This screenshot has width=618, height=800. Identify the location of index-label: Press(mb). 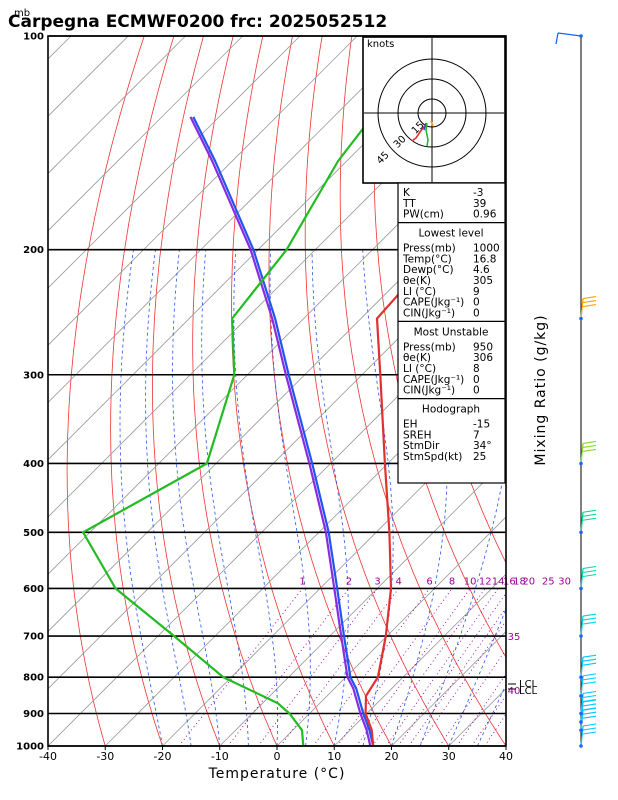
(429, 347).